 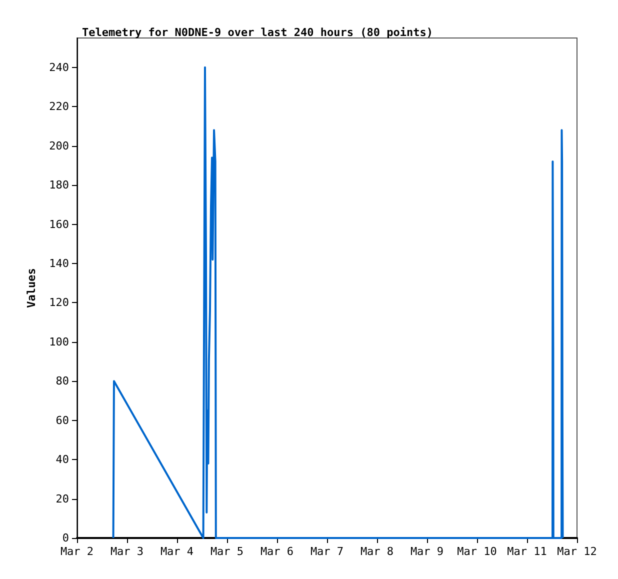 I want to click on y-tick-label: 100, so click(x=59, y=341).